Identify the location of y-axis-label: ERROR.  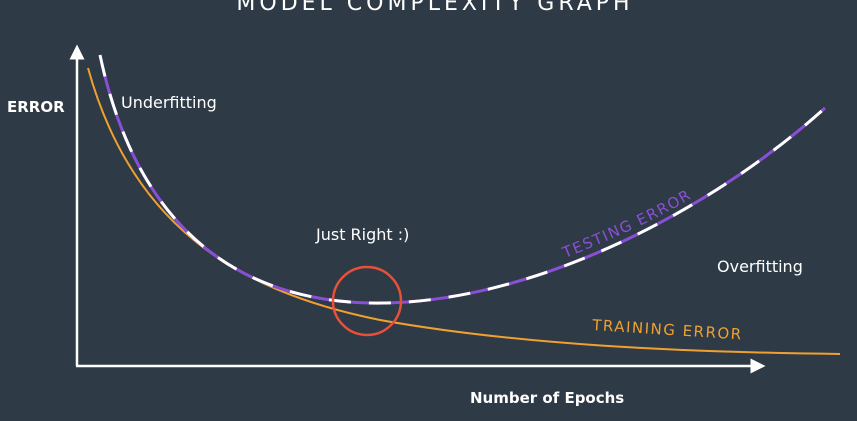
(36, 107).